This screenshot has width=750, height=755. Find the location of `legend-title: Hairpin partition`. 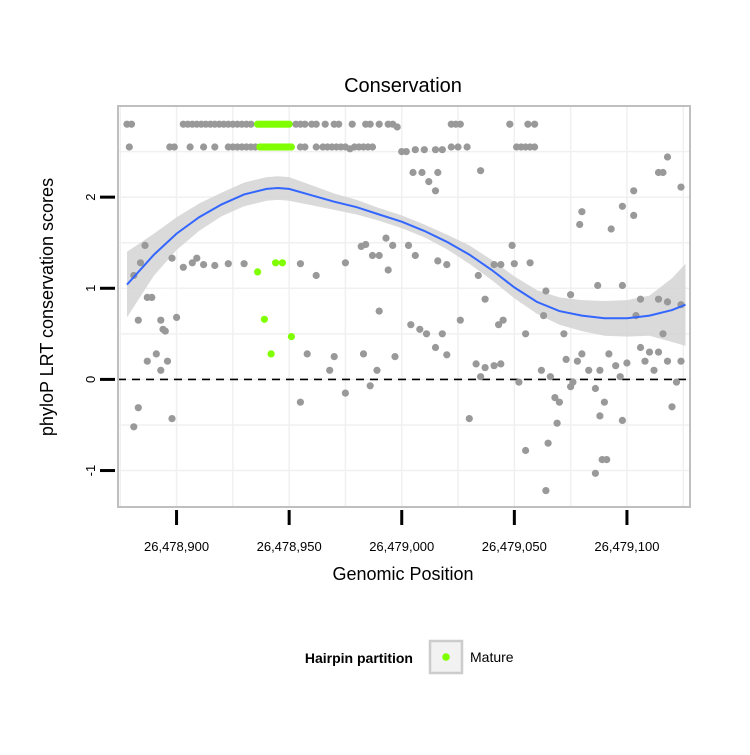

legend-title: Hairpin partition is located at coordinates (359, 658).